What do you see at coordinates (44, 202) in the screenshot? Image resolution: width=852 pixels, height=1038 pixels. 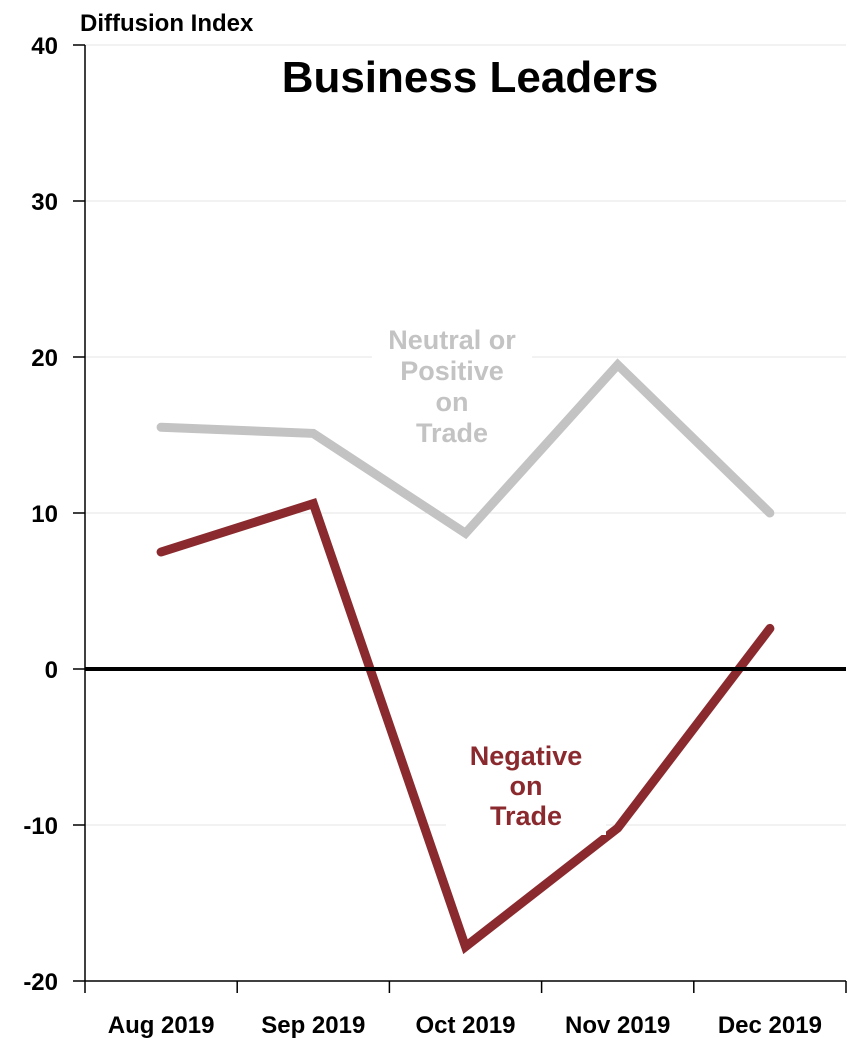 I see `y-tick-label: 30` at bounding box center [44, 202].